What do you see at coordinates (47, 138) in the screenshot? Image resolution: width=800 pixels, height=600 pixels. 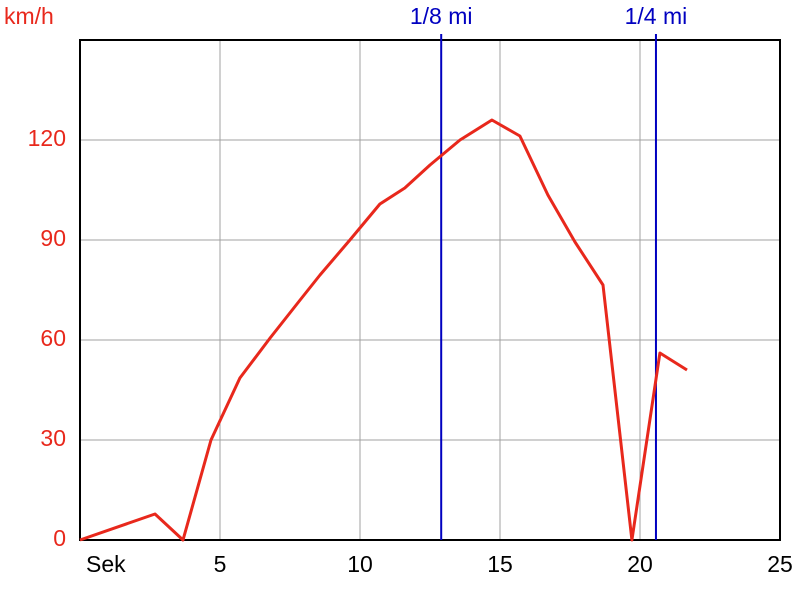 I see `y-tick-label: 120` at bounding box center [47, 138].